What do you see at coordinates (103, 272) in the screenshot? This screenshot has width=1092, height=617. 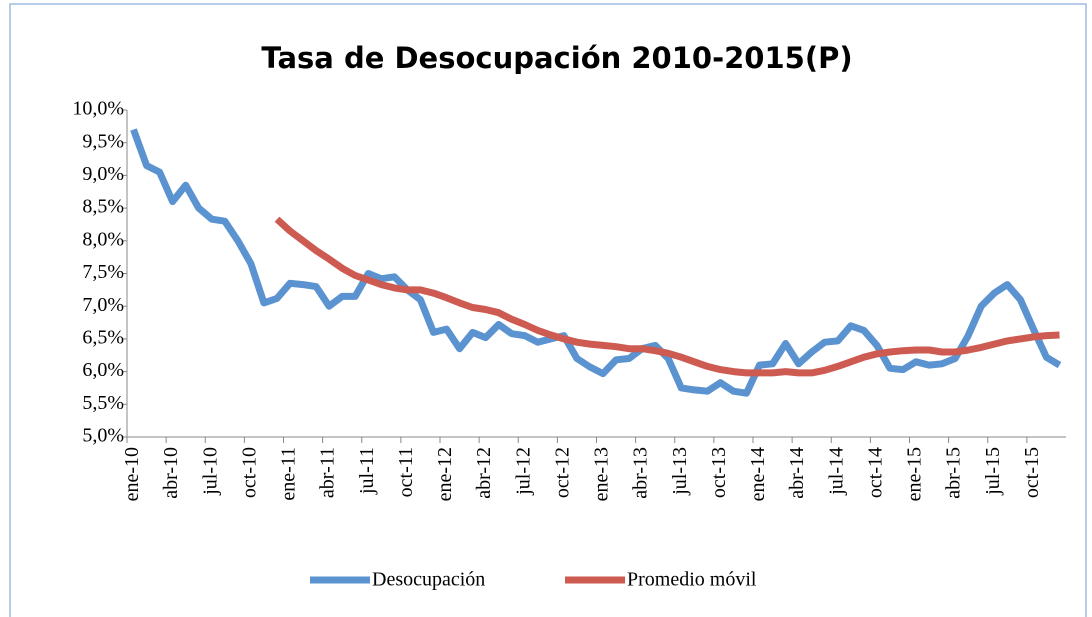 I see `y-tick-label: 7,5%` at bounding box center [103, 272].